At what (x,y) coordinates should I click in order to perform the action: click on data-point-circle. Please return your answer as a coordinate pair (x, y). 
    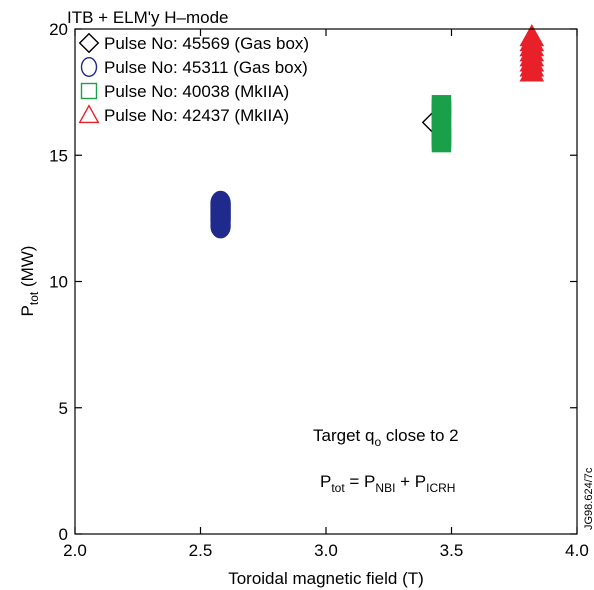
    Looking at the image, I should click on (220, 203).